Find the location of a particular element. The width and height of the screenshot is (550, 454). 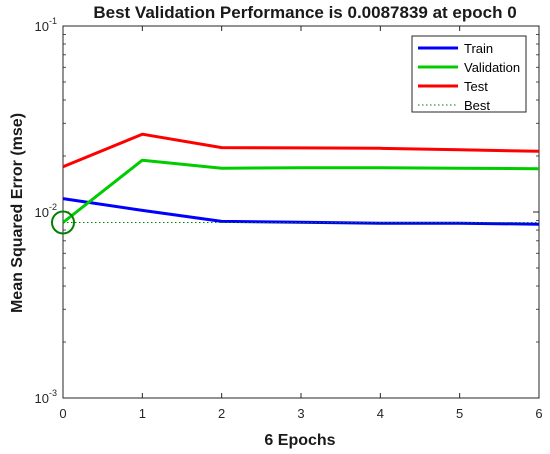

y-tick-label: 10⁻¹ is located at coordinates (46, 25).